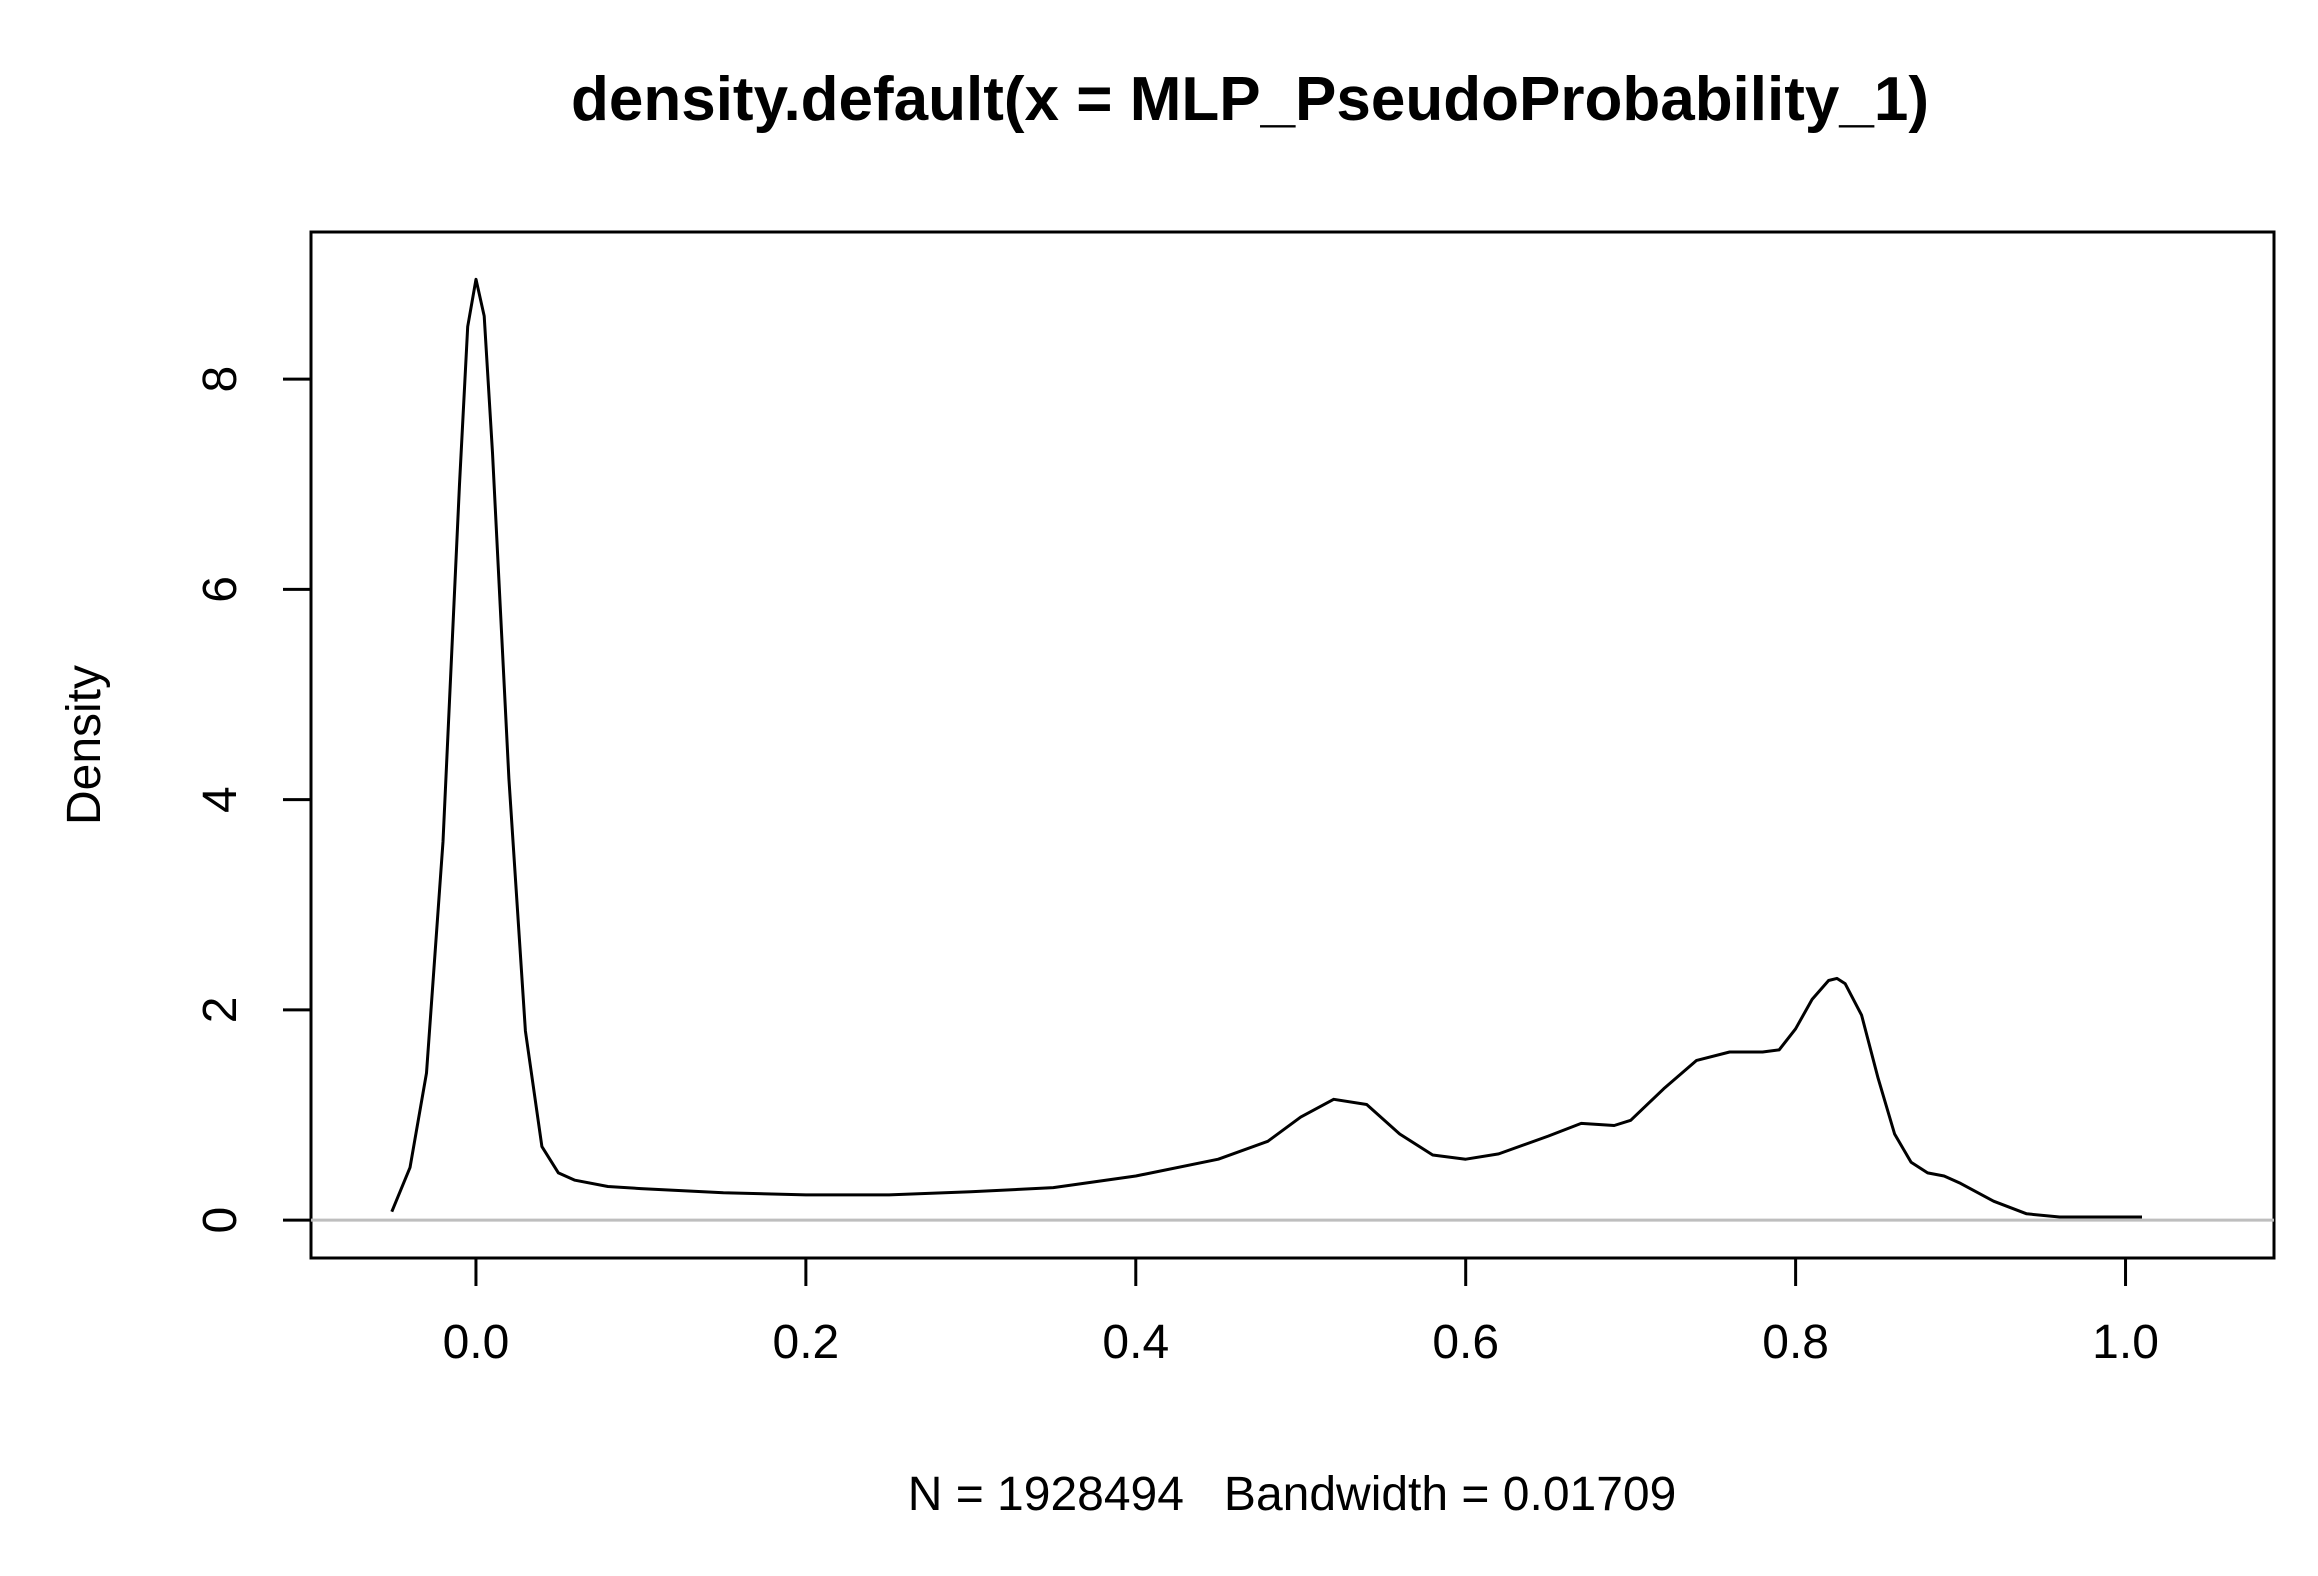 The height and width of the screenshot is (1576, 2318). Describe the element at coordinates (1292, 1494) in the screenshot. I see `x-axis-label: N = 1928494 Bandwidth = 0.01709` at that location.